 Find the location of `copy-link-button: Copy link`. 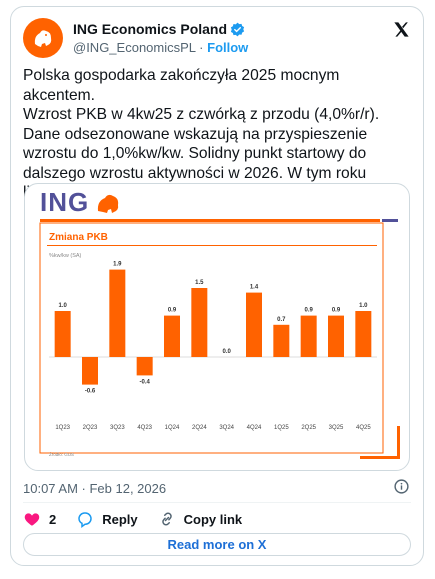

copy-link-button: Copy link is located at coordinates (200, 519).